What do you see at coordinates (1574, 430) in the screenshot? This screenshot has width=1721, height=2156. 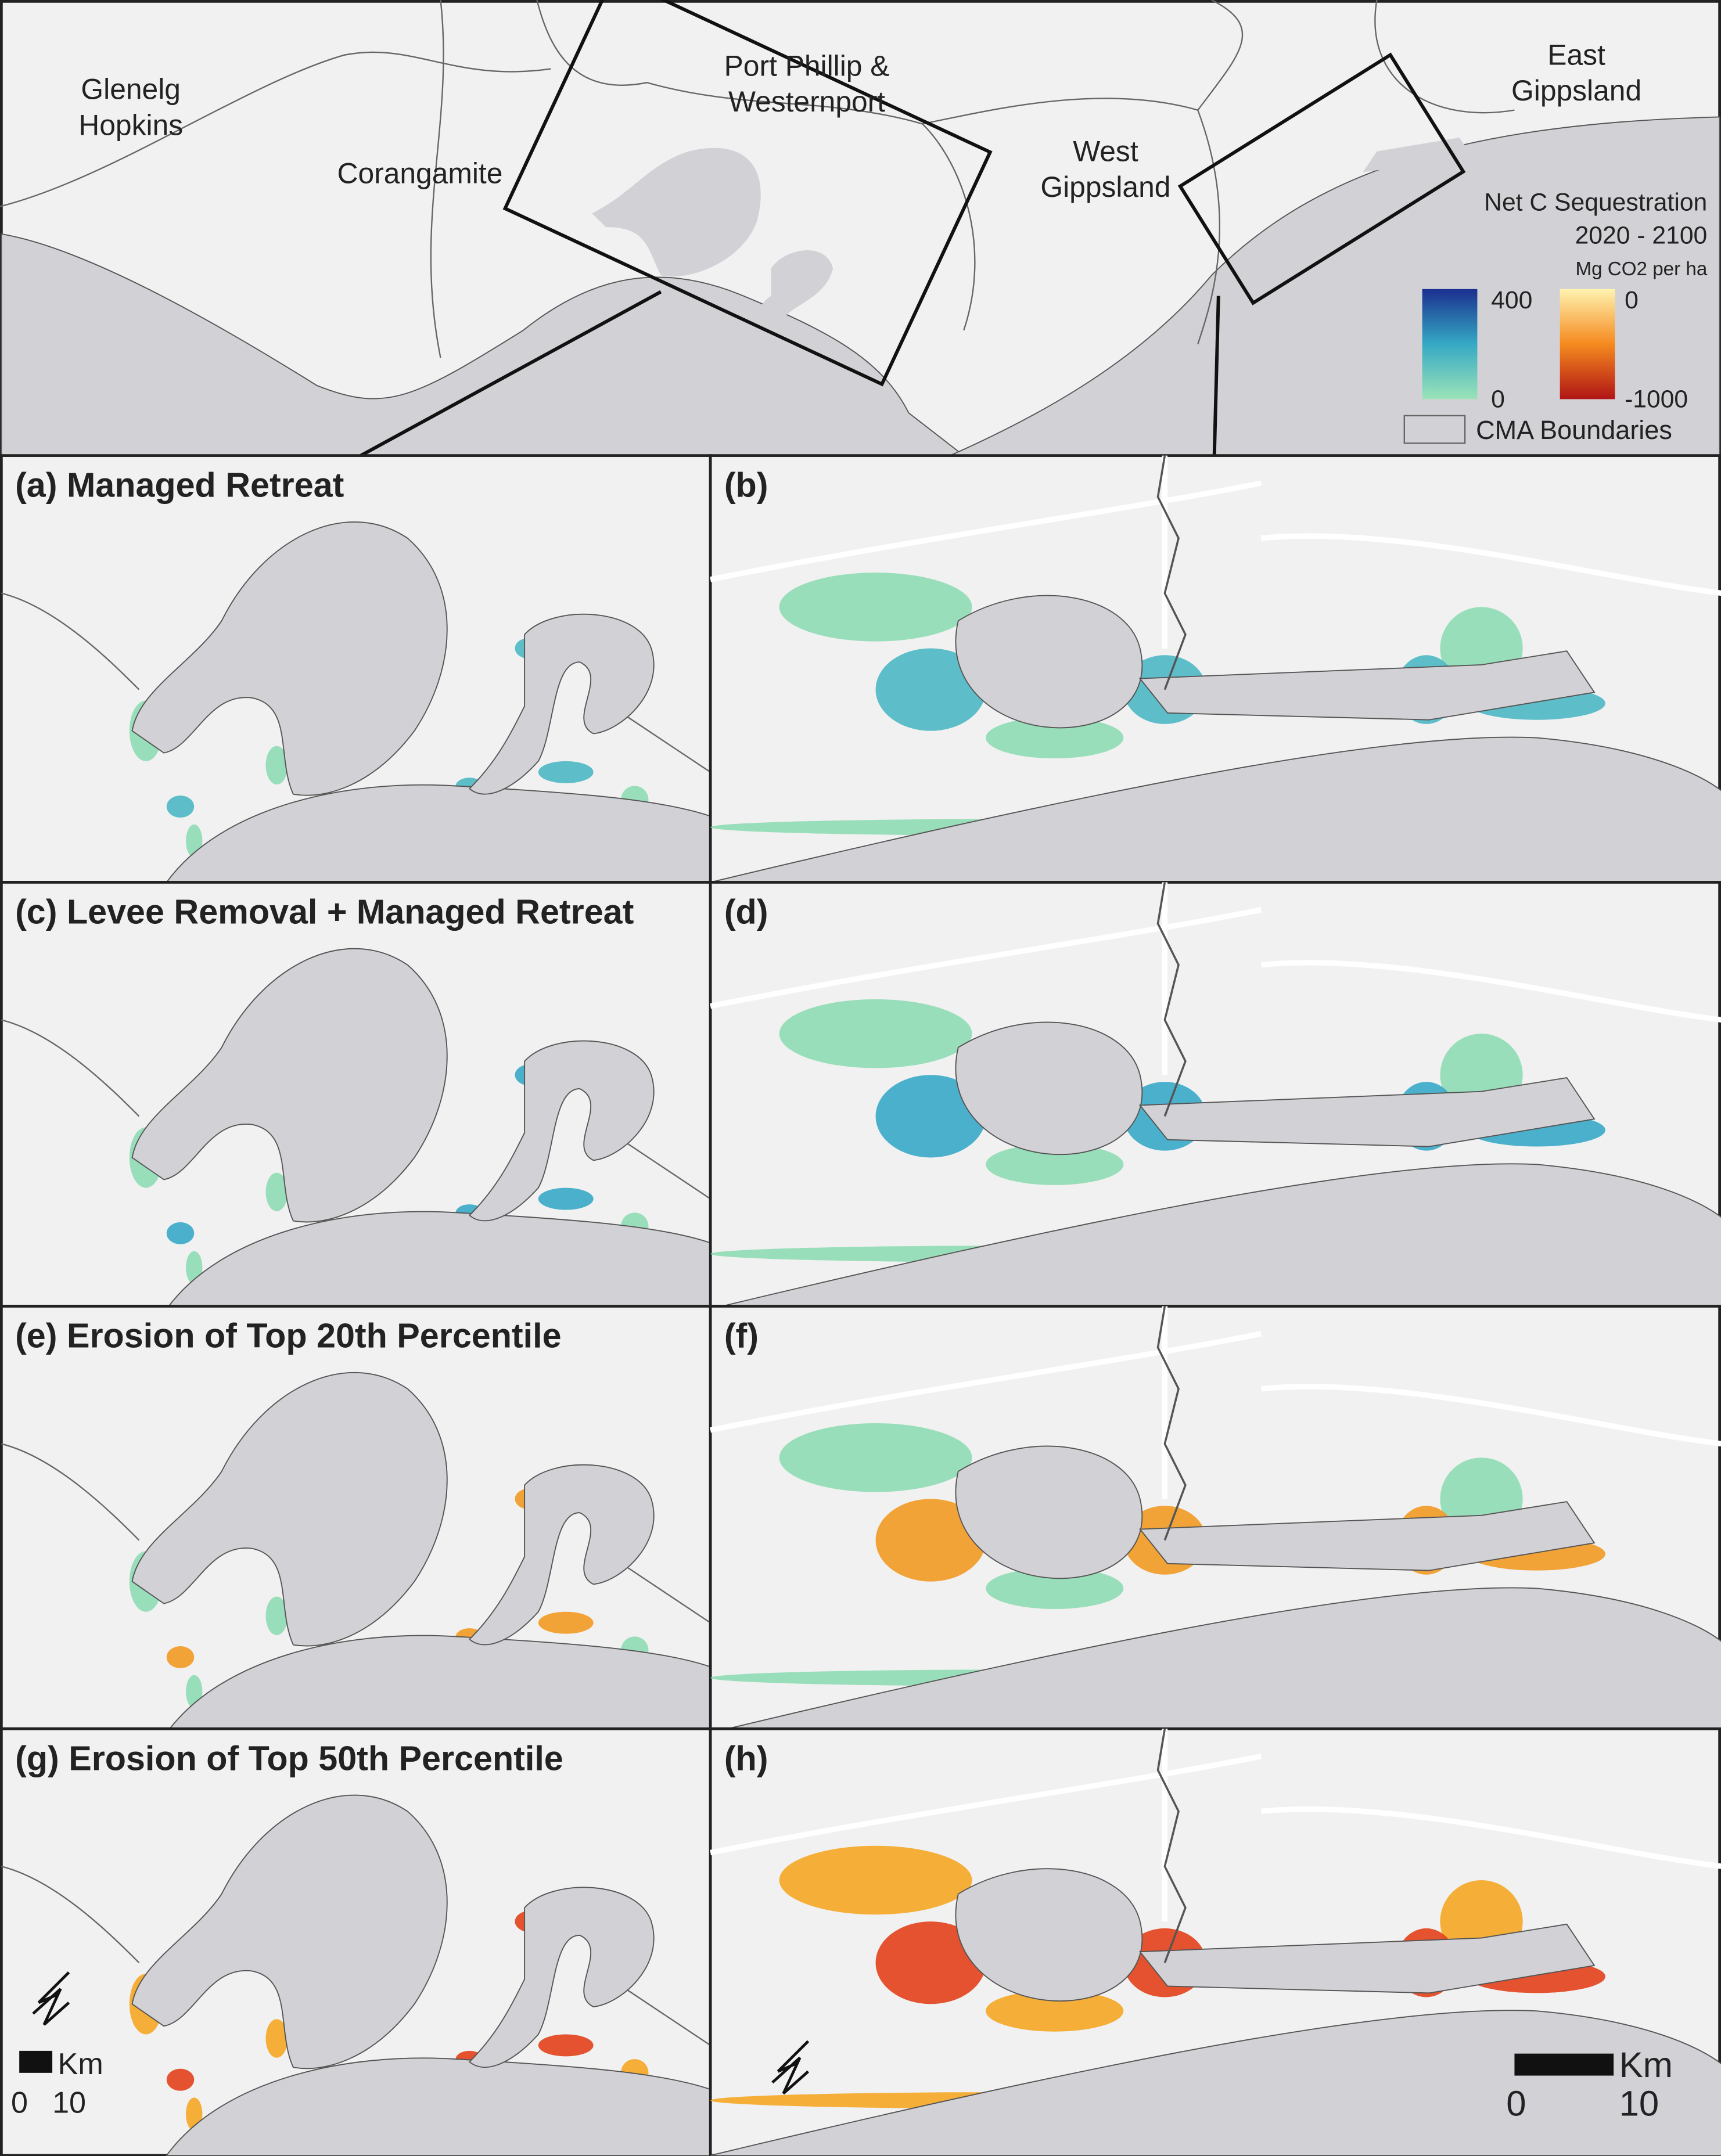 I see `legend-boundary: CMA Boundaries` at bounding box center [1574, 430].